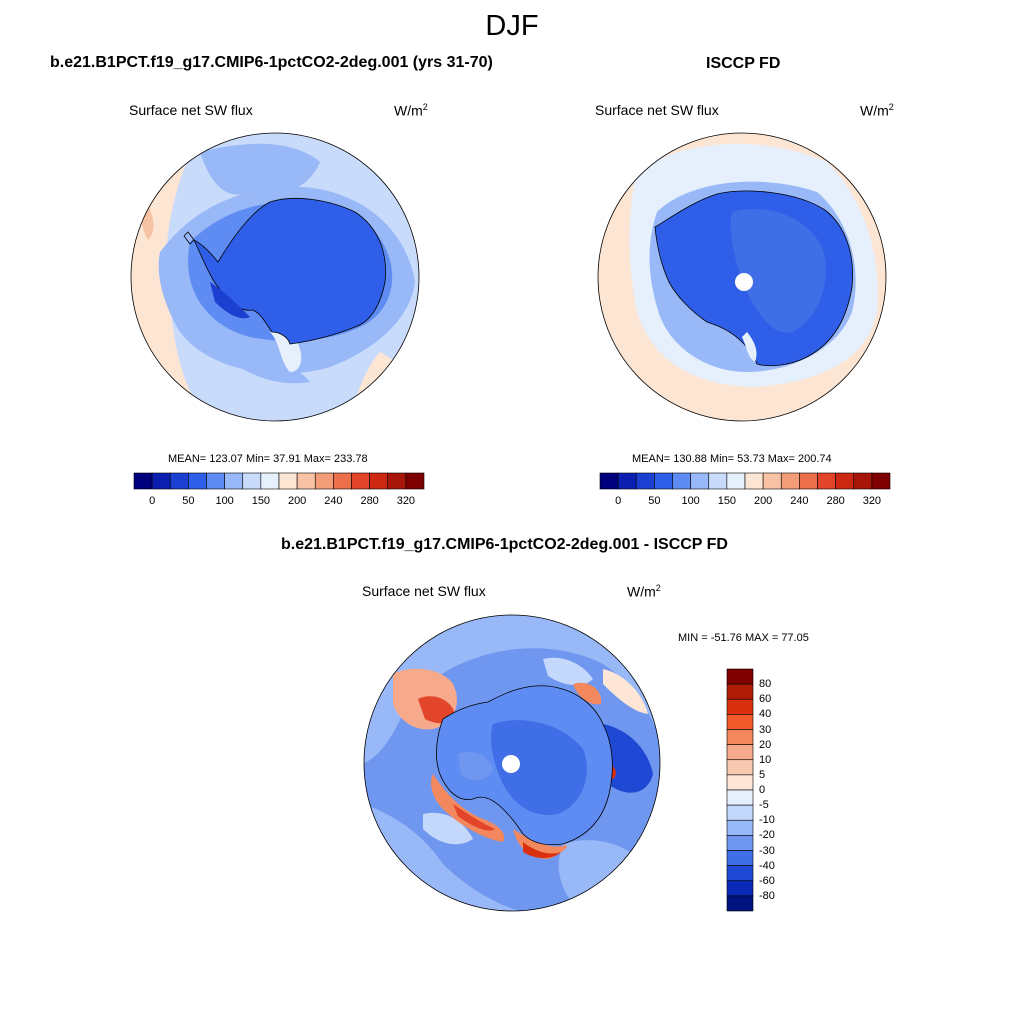 The width and height of the screenshot is (1024, 1024). Describe the element at coordinates (618, 501) in the screenshot. I see `top-right-colorbar-tick-label: 0` at that location.